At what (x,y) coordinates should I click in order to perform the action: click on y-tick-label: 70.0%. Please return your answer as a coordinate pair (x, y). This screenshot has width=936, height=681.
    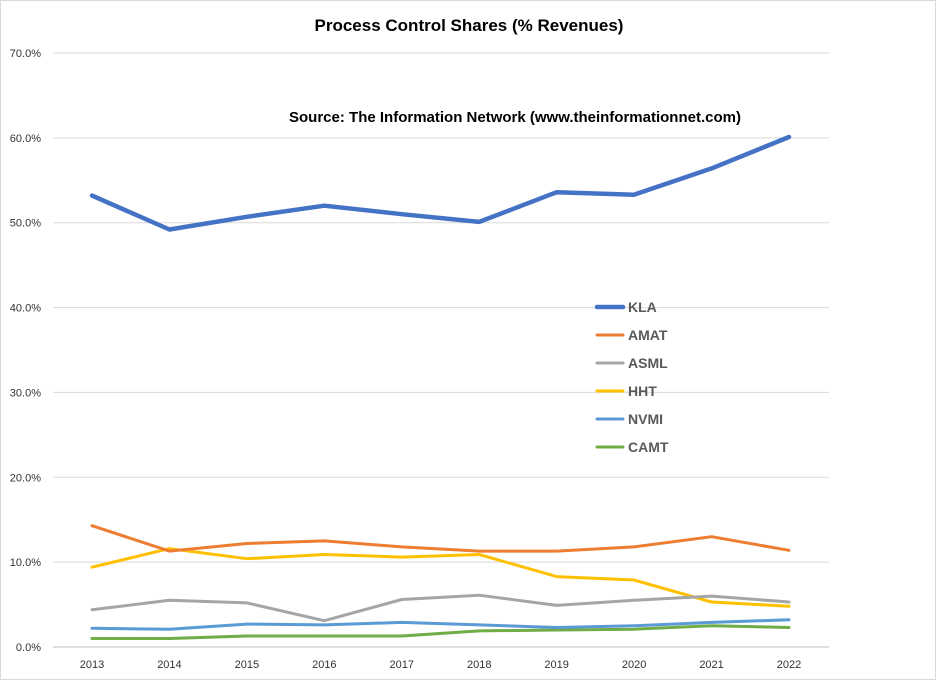
    Looking at the image, I should click on (25, 54).